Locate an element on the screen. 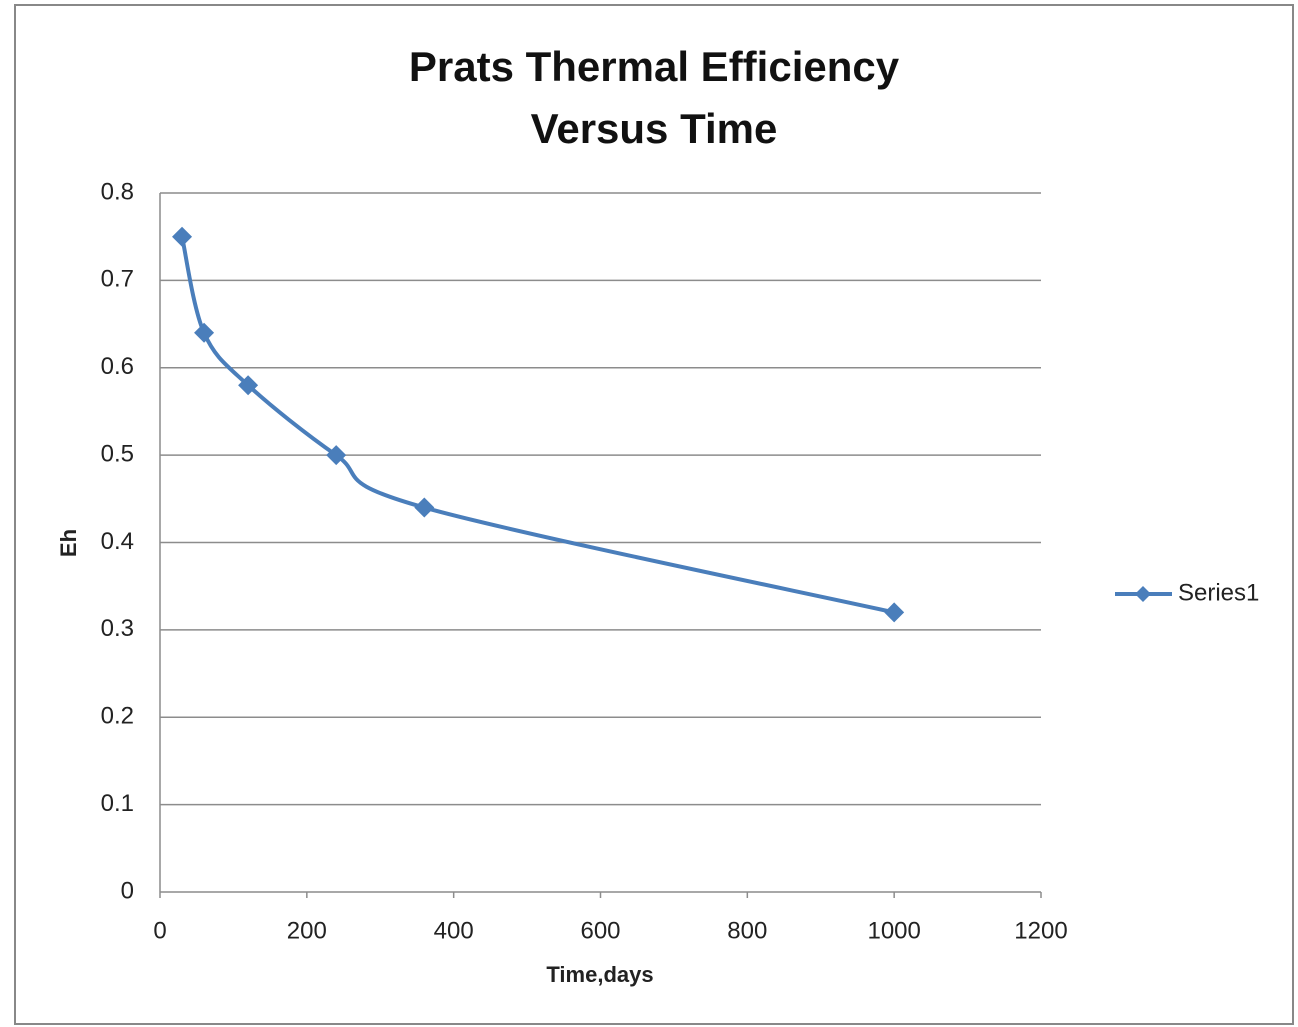 The width and height of the screenshot is (1298, 1027). x-tick-label: 400 is located at coordinates (454, 930).